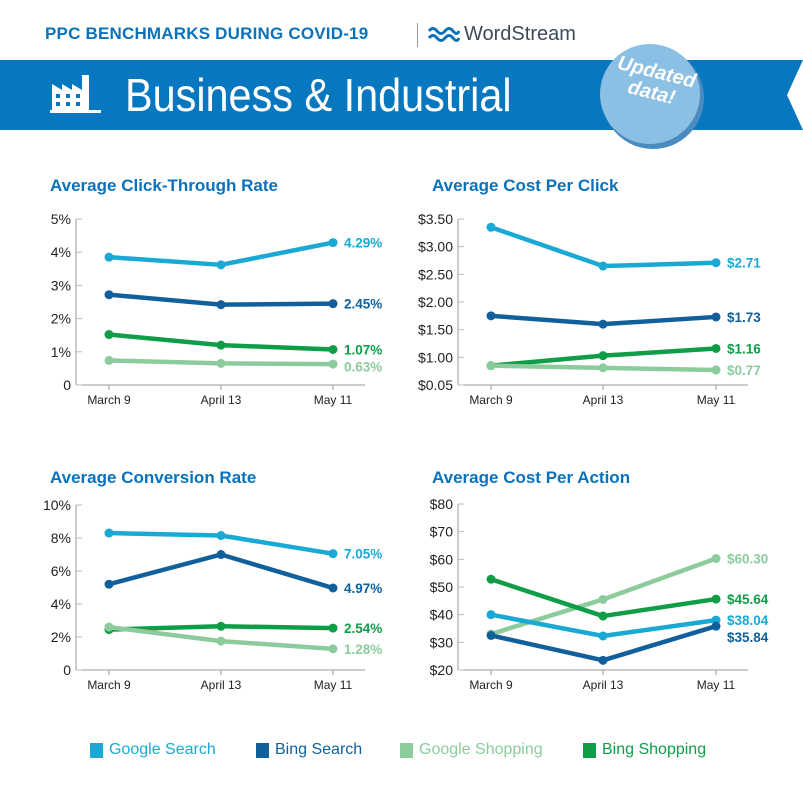 Image resolution: width=803 pixels, height=801 pixels. I want to click on y-tick-label: 5%, so click(61, 219).